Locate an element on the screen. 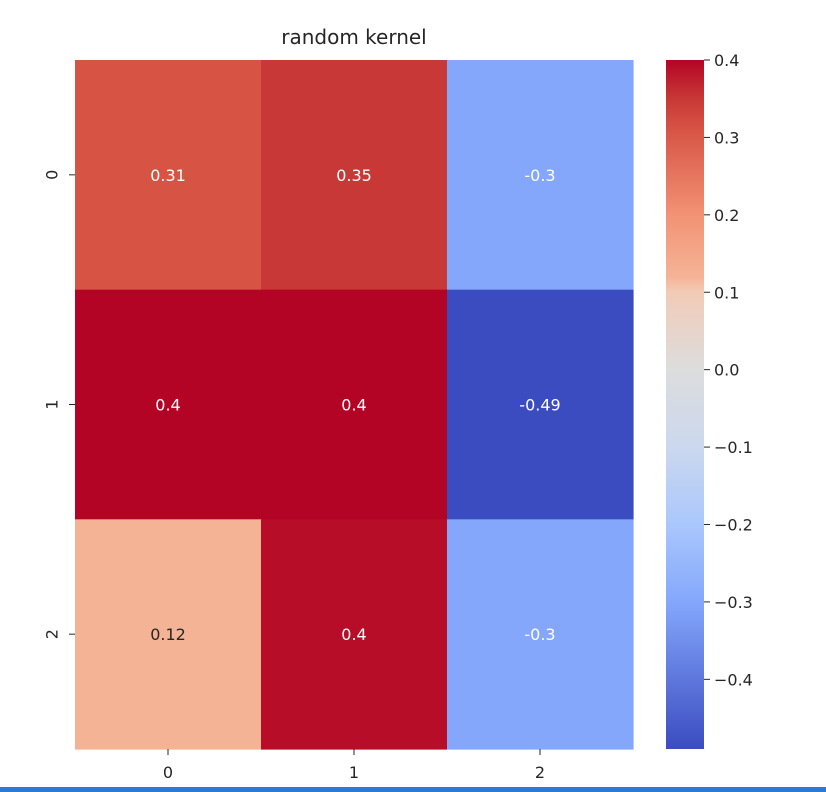 The width and height of the screenshot is (826, 792). x-axis: 0 1 2 is located at coordinates (354, 765).